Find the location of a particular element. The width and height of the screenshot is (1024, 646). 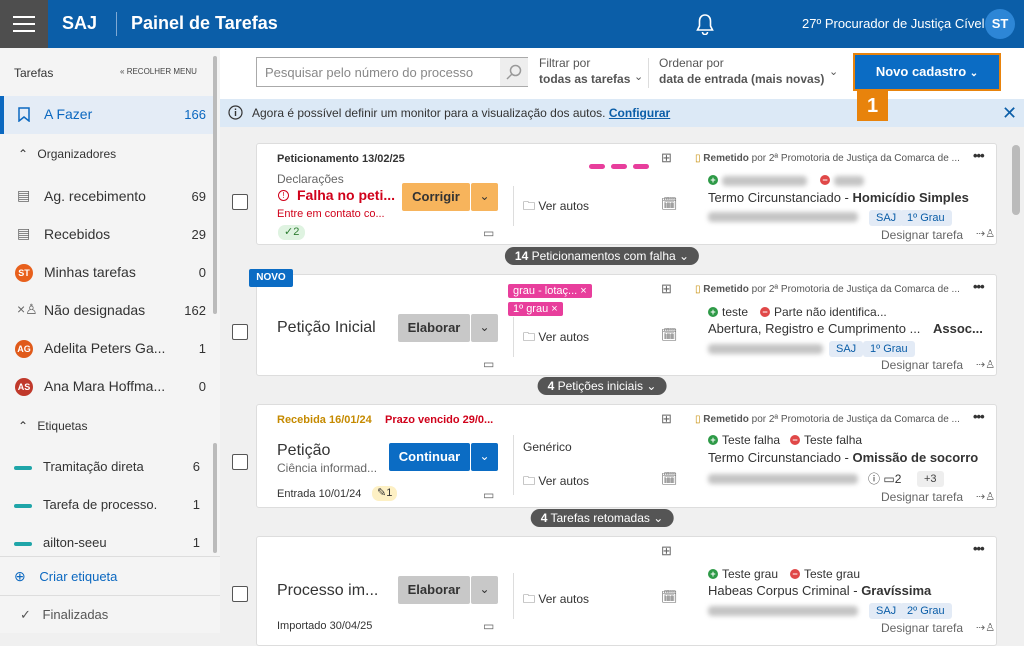

organizer-label: Minhas tarefas is located at coordinates (90, 272).